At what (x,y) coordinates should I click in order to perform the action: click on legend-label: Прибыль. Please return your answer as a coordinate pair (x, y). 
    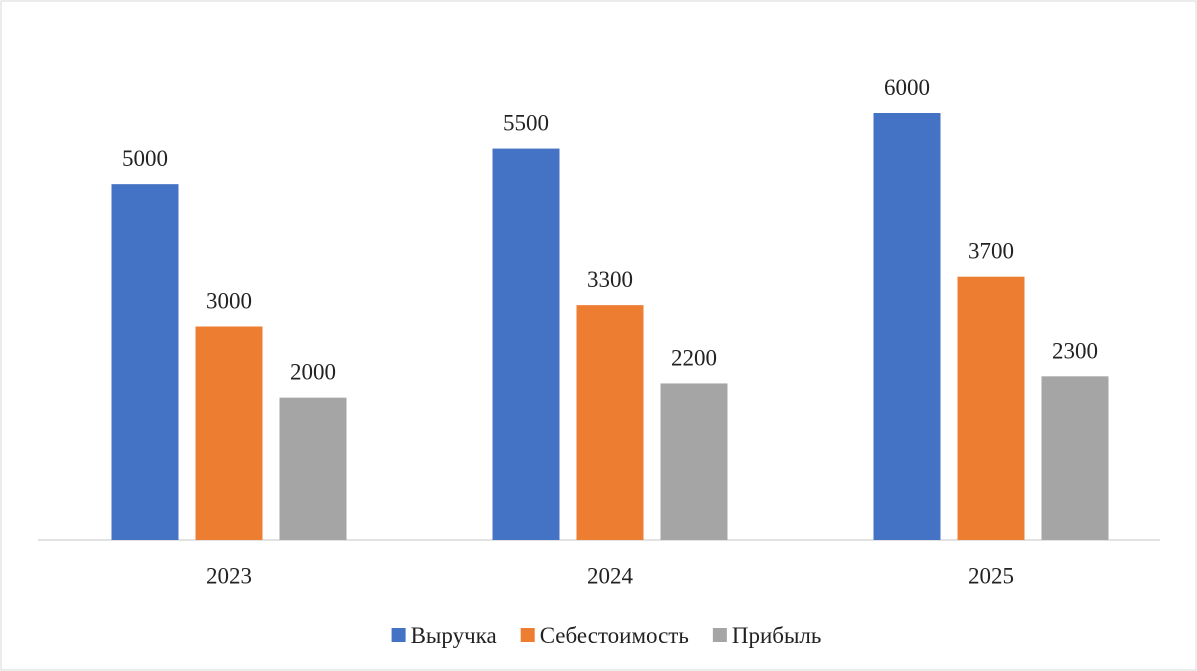
    Looking at the image, I should click on (777, 635).